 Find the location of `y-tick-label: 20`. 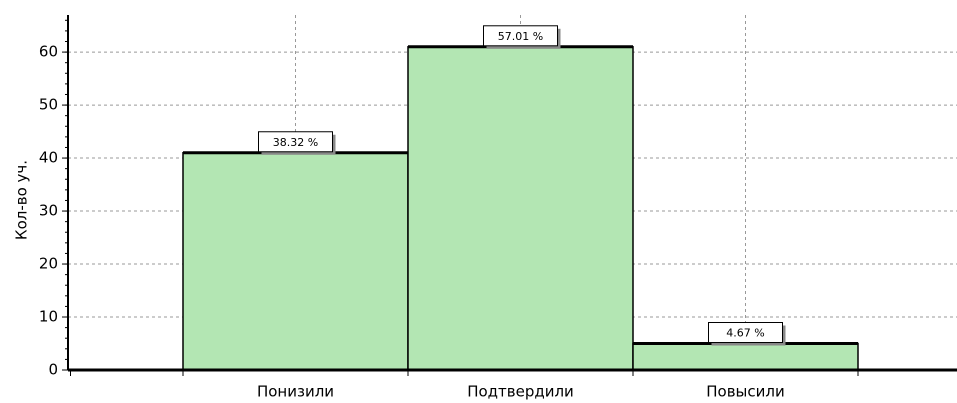

y-tick-label: 20 is located at coordinates (48, 264).